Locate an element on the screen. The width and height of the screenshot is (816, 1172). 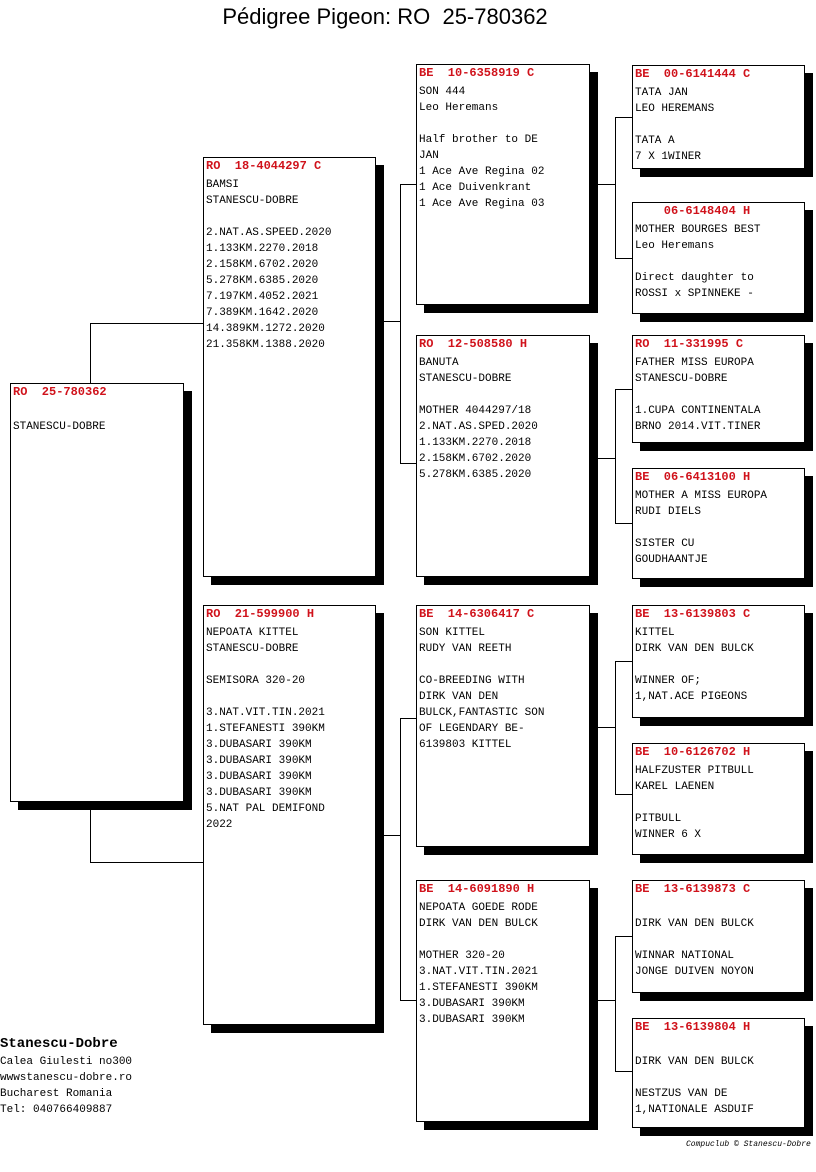
pigeon-info-line: KAREL LAENEN is located at coordinates (675, 787).